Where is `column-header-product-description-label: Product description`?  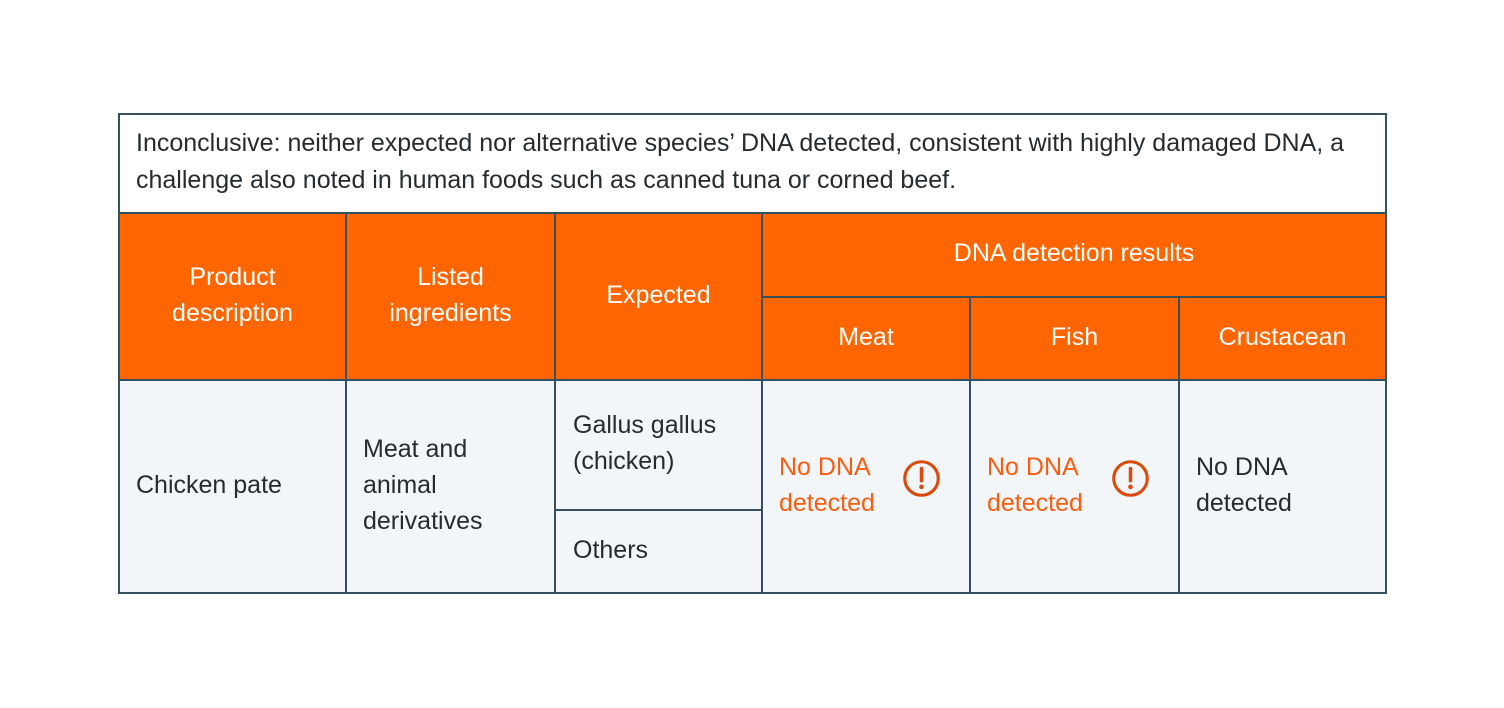
column-header-product-description-label: Product description is located at coordinates (232, 294).